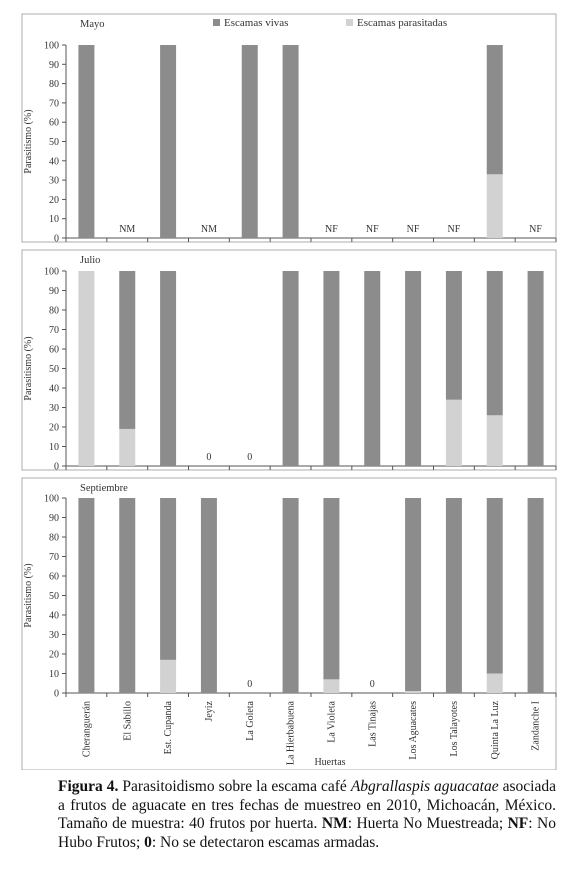  I want to click on x-category-label: Quinta La Luz, so click(495, 729).